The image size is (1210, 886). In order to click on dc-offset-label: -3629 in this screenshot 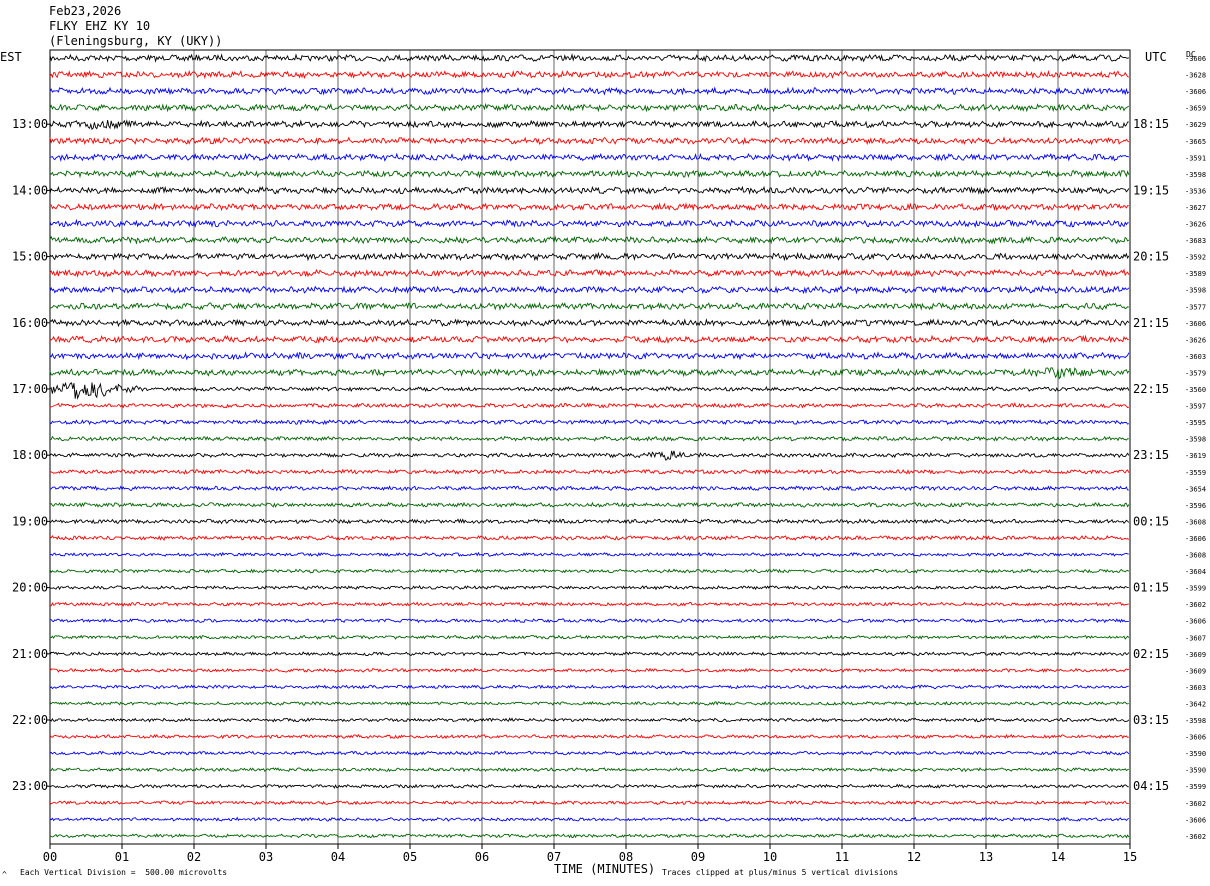, I will do `click(1195, 125)`.